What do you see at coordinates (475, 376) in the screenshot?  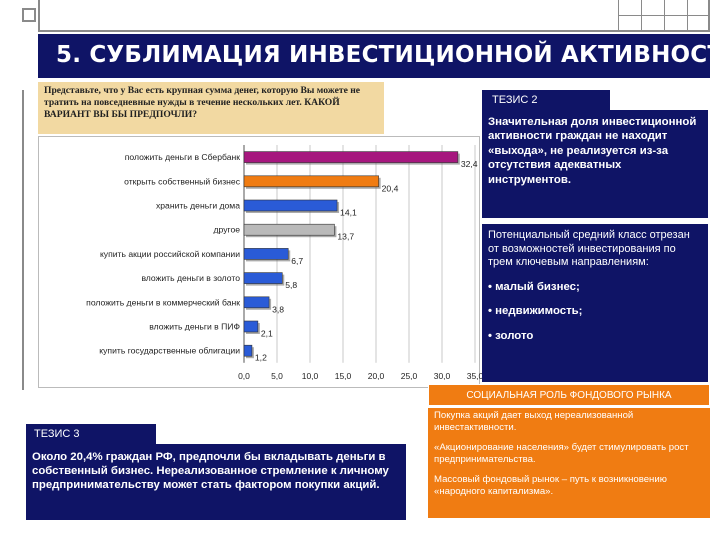 I see `x-tick-label: 35,0` at bounding box center [475, 376].